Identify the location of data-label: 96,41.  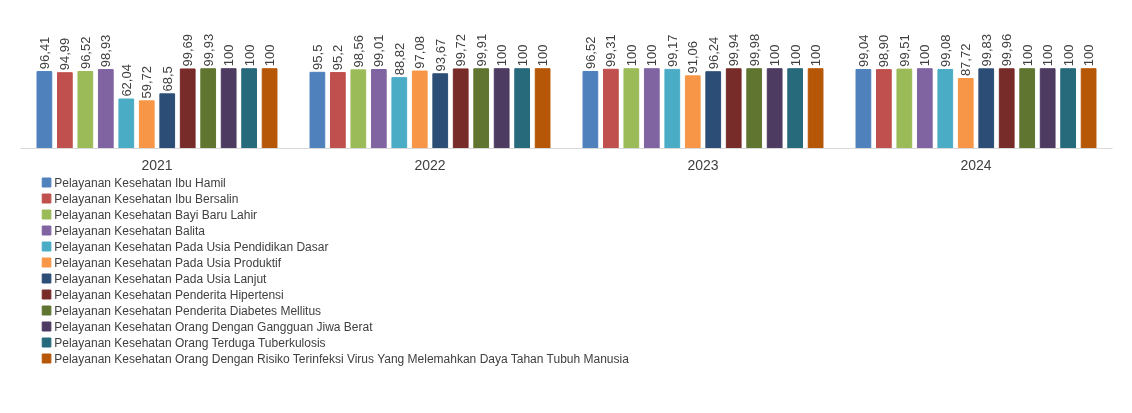
(44, 53).